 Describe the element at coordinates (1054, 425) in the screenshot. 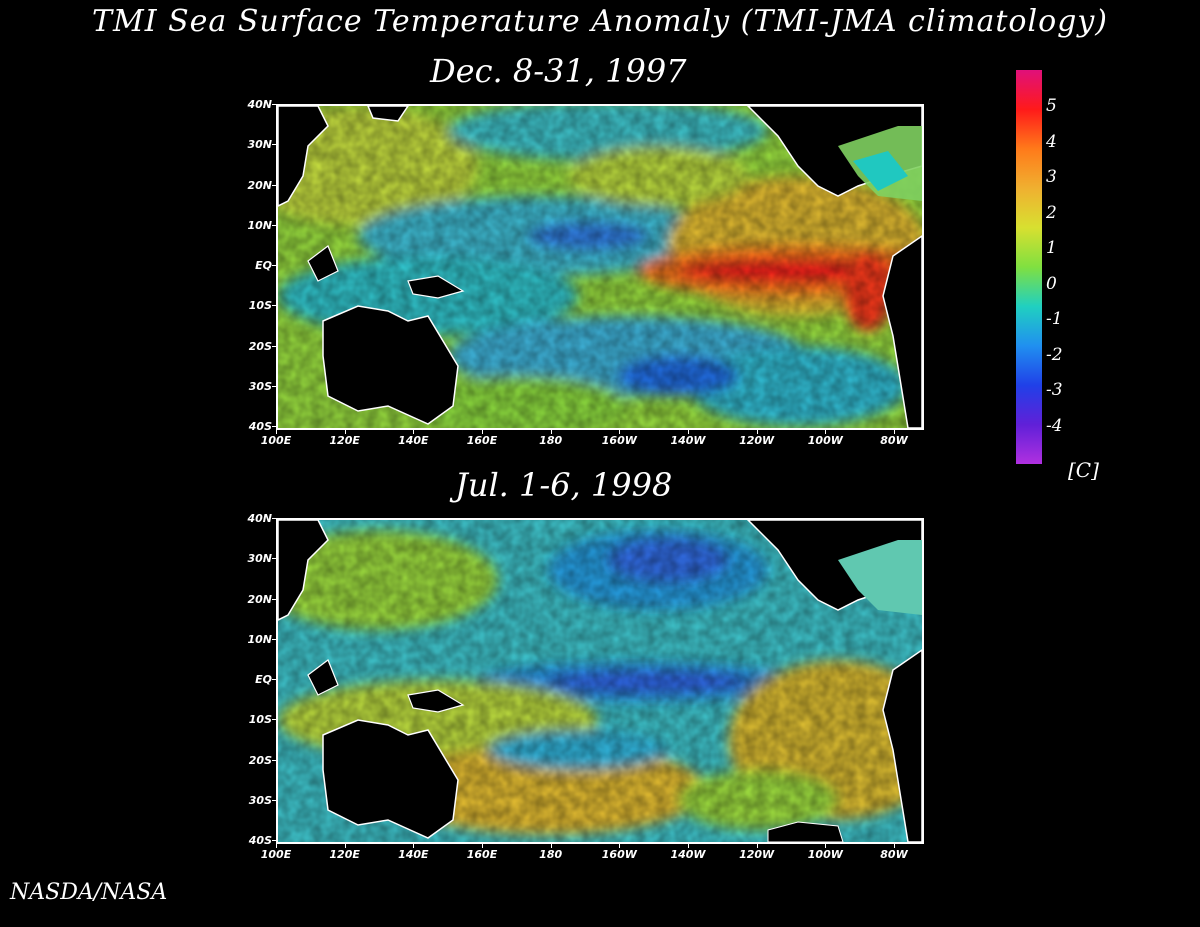

I see `colorbar-tick-label: -4` at that location.